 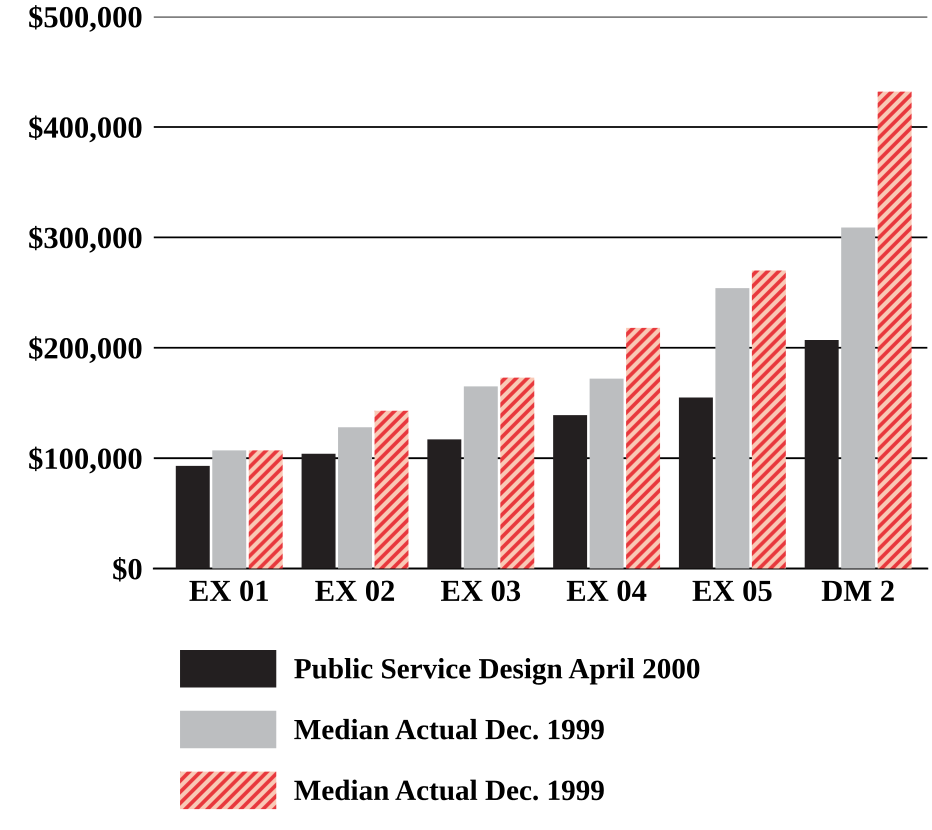 I want to click on x-tick-label: EX 05, so click(x=732, y=591).